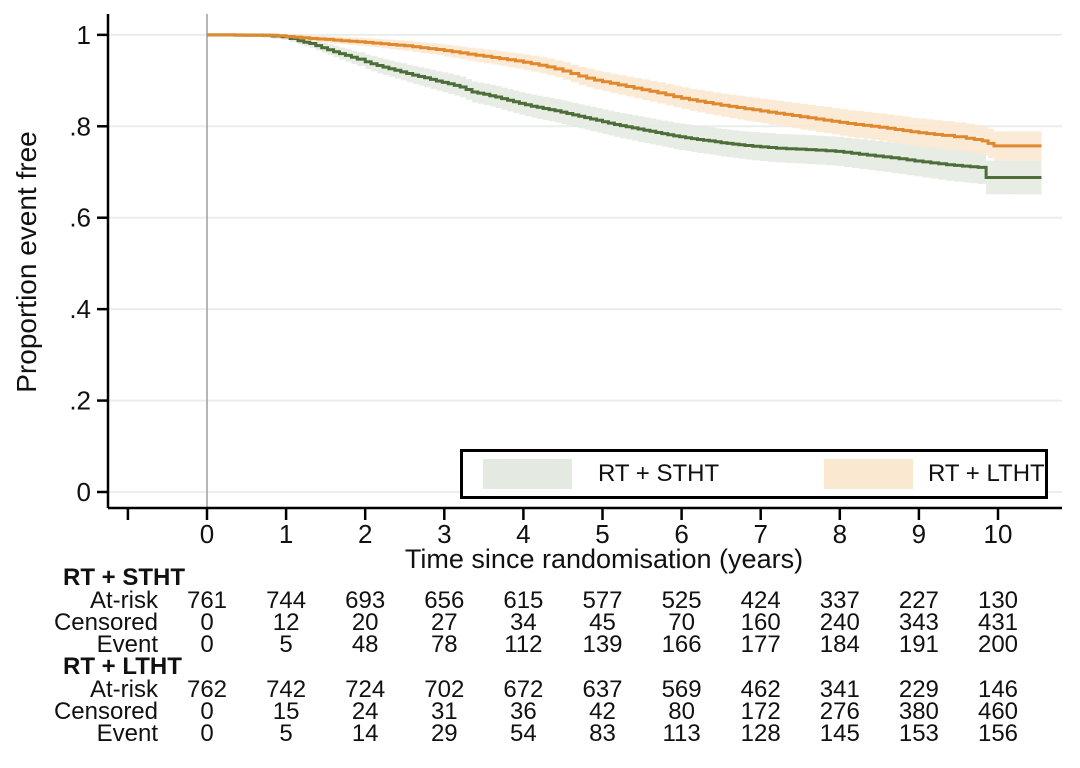  I want to click on legend-label-rt-stht: RT + STHT, so click(659, 473).